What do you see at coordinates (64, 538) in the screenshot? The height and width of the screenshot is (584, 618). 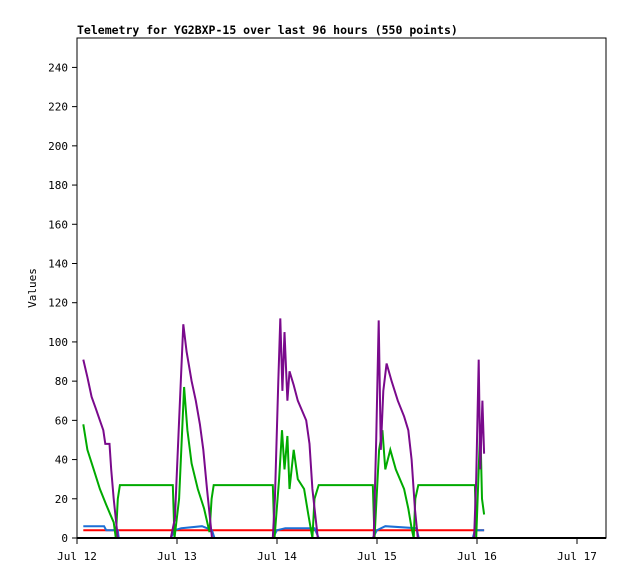 I see `y-tick-label: 0` at bounding box center [64, 538].